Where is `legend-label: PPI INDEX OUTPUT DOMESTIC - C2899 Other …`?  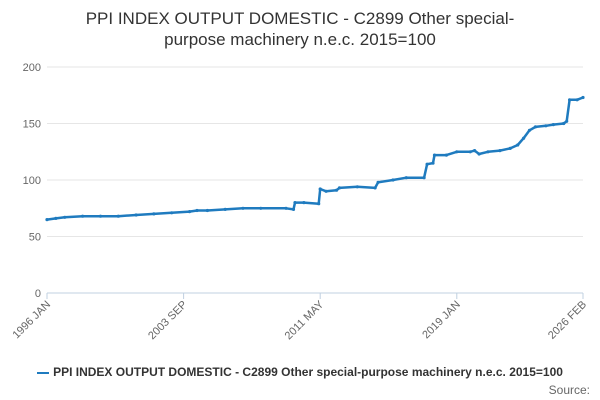 legend-label: PPI INDEX OUTPUT DOMESTIC - C2899 Other … is located at coordinates (308, 372).